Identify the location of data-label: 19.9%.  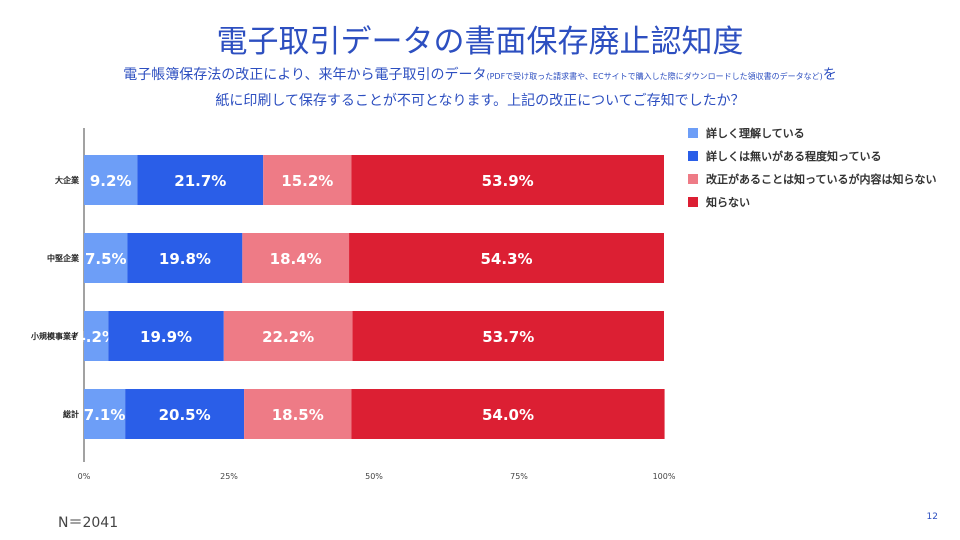
(166, 337).